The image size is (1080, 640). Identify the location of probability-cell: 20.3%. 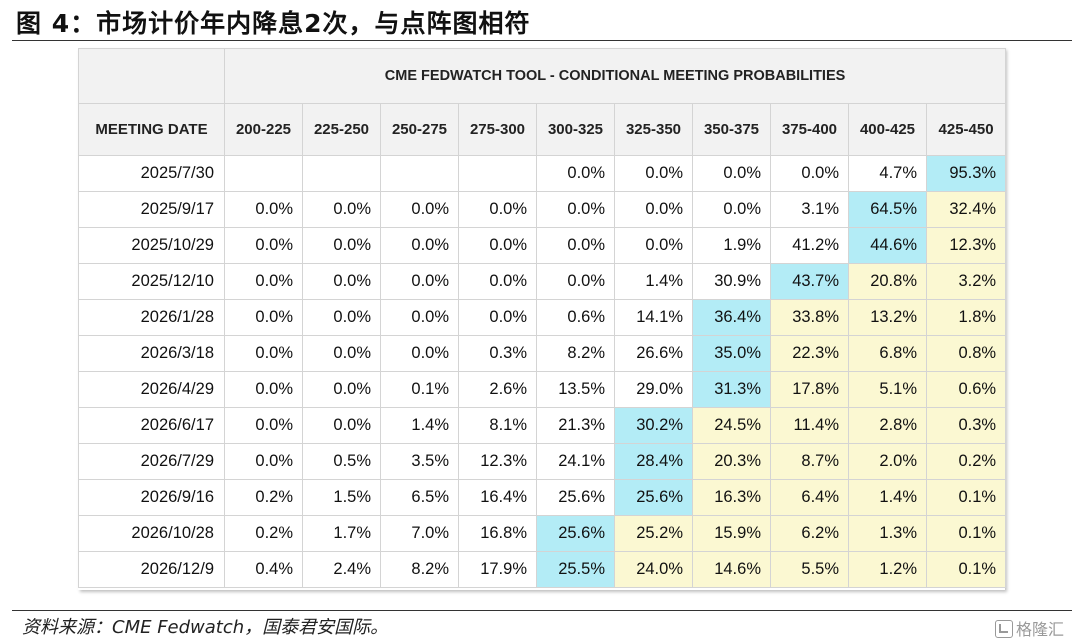
(731, 461).